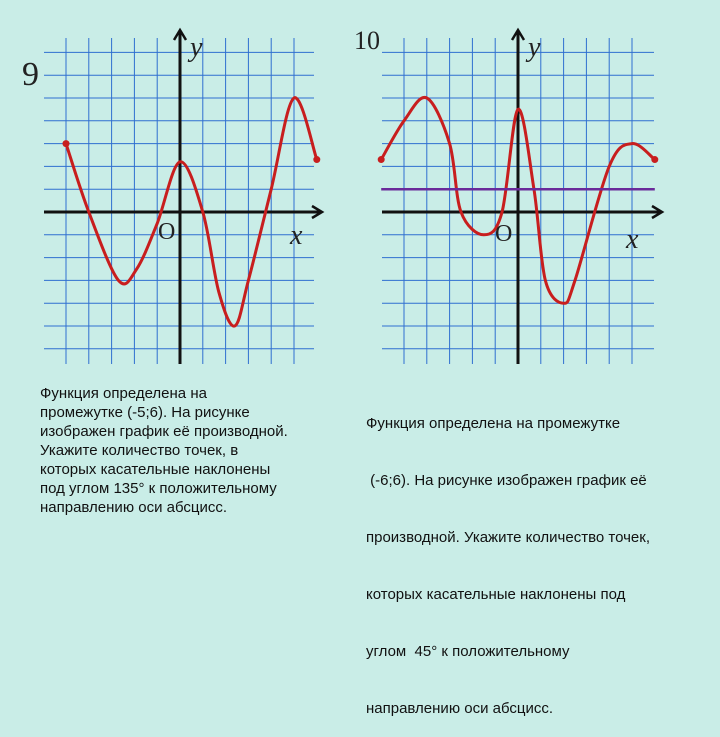  I want to click on left-caption-line: промежутке (-5;6). На рисунке, so click(145, 412).